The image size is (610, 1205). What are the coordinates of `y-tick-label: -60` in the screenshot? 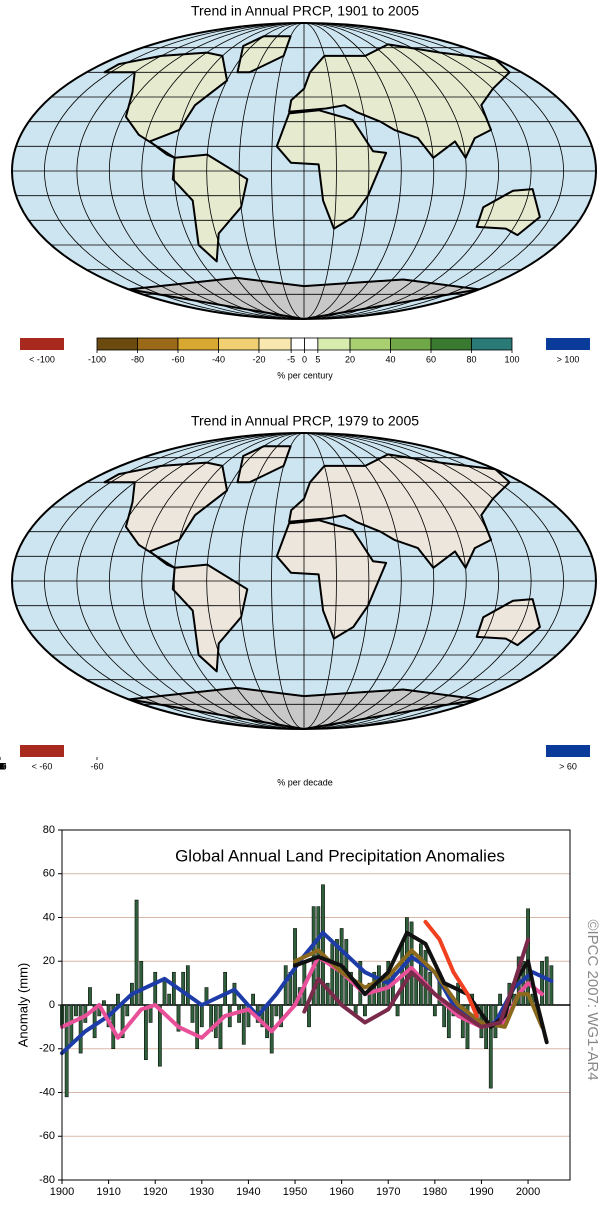 It's located at (47, 1136).